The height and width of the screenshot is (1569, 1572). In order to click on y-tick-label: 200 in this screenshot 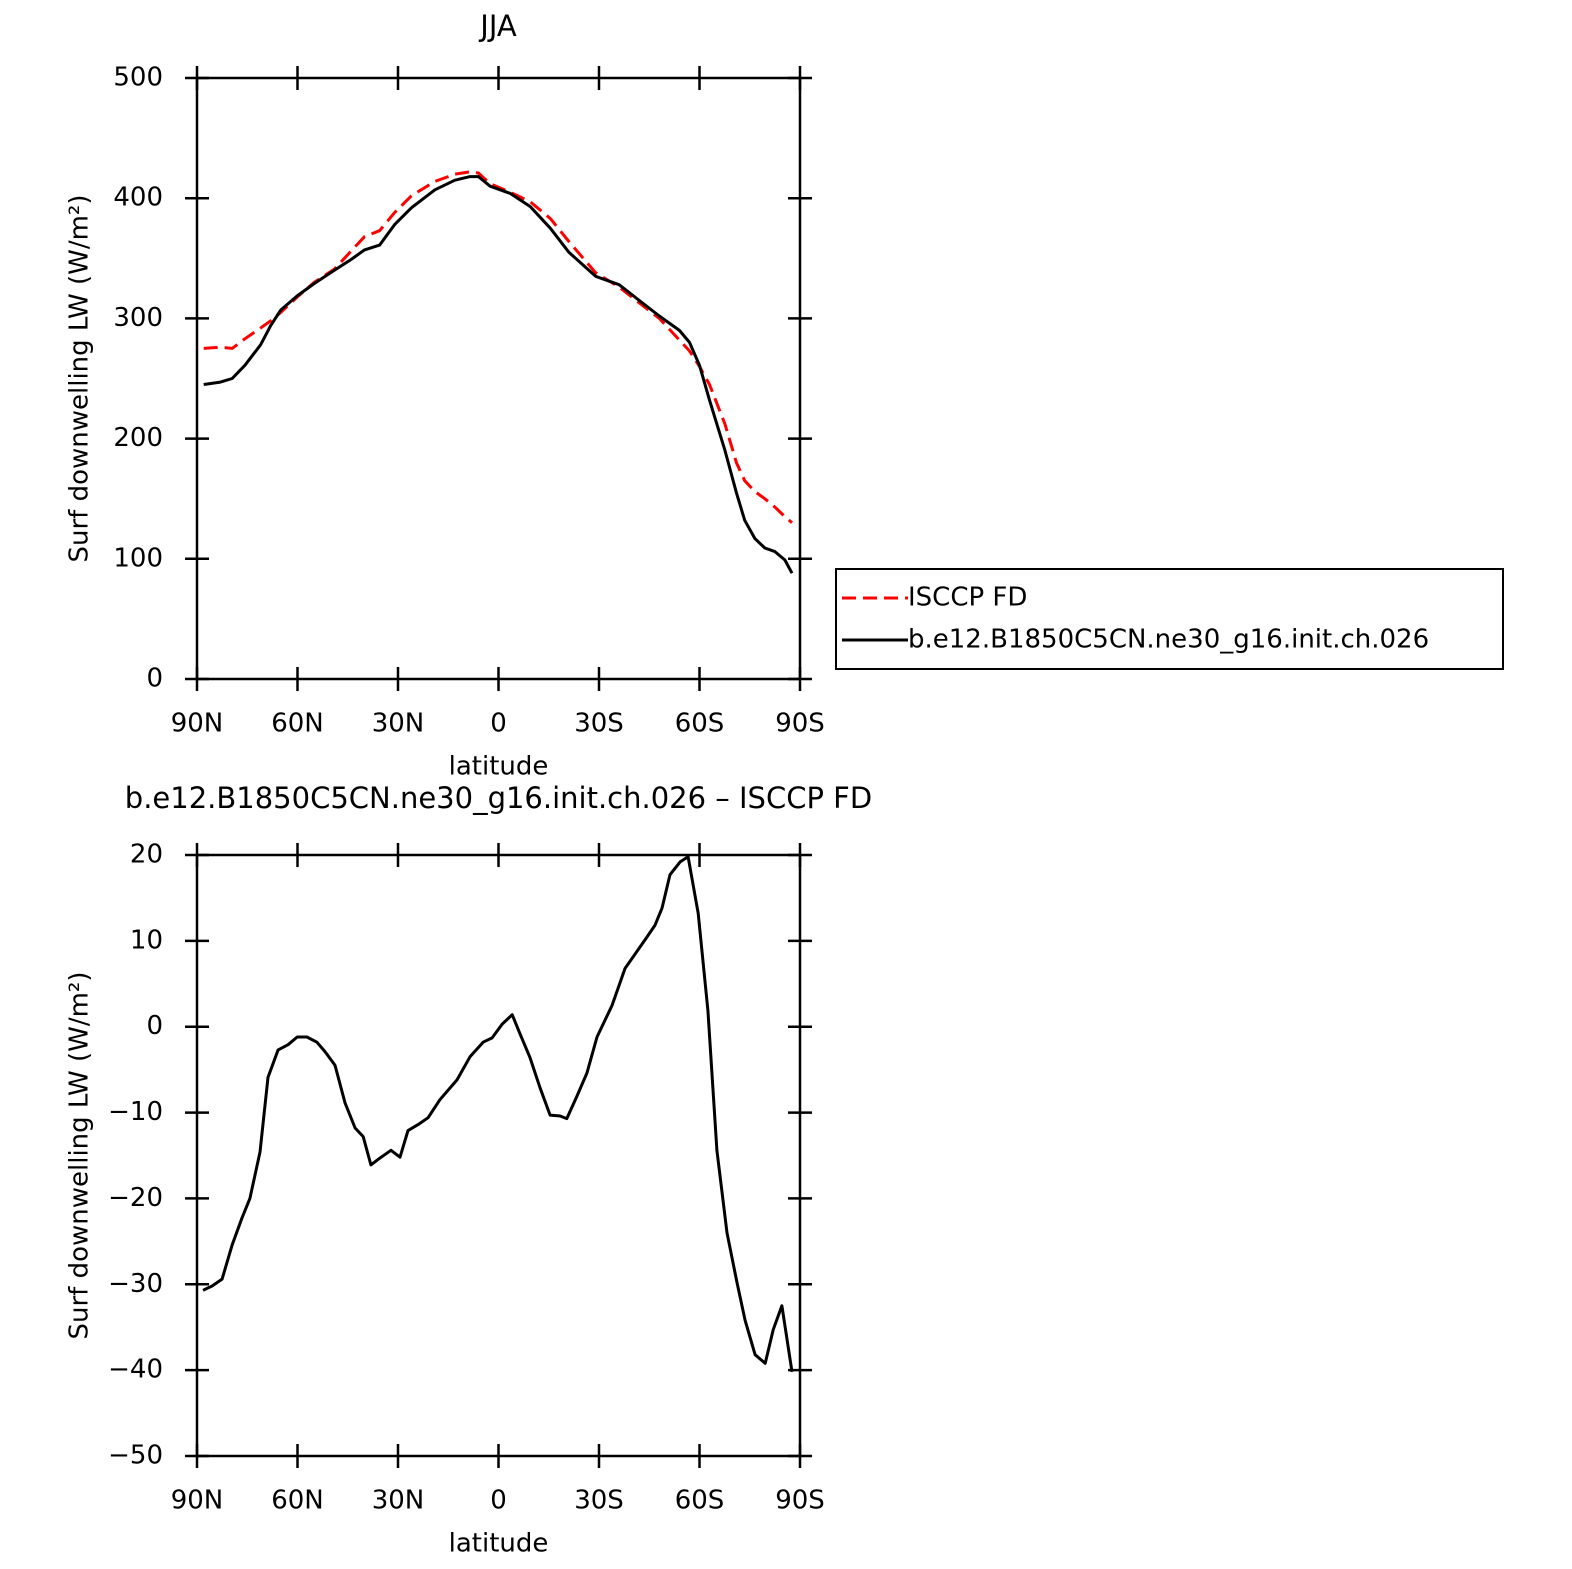, I will do `click(138, 438)`.